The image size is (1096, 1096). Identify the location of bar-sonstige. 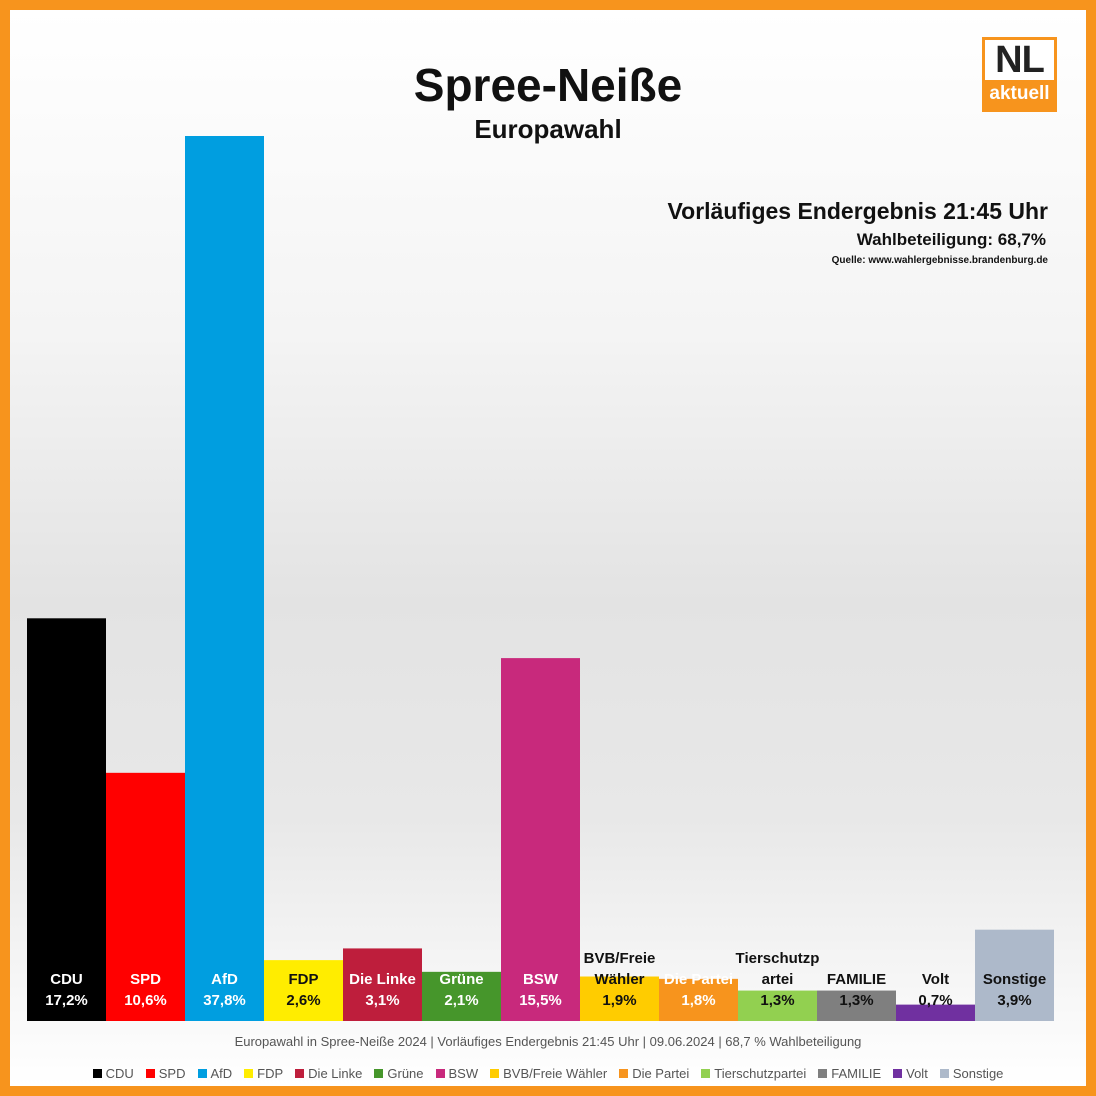
(1014, 975).